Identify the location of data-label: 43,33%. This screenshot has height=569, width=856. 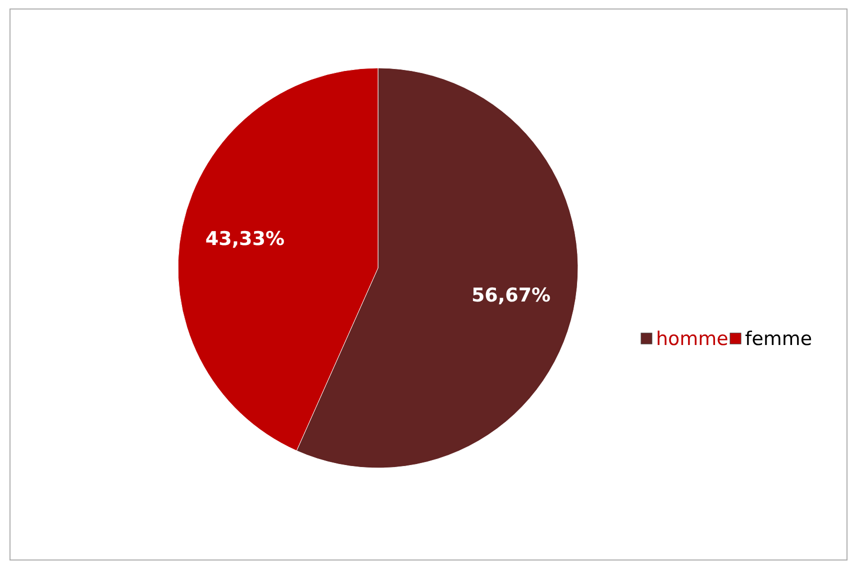
(245, 239).